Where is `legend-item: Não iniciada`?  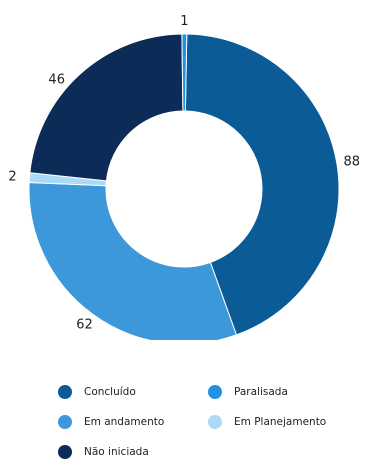
legend-item: Não iniciada is located at coordinates (133, 452).